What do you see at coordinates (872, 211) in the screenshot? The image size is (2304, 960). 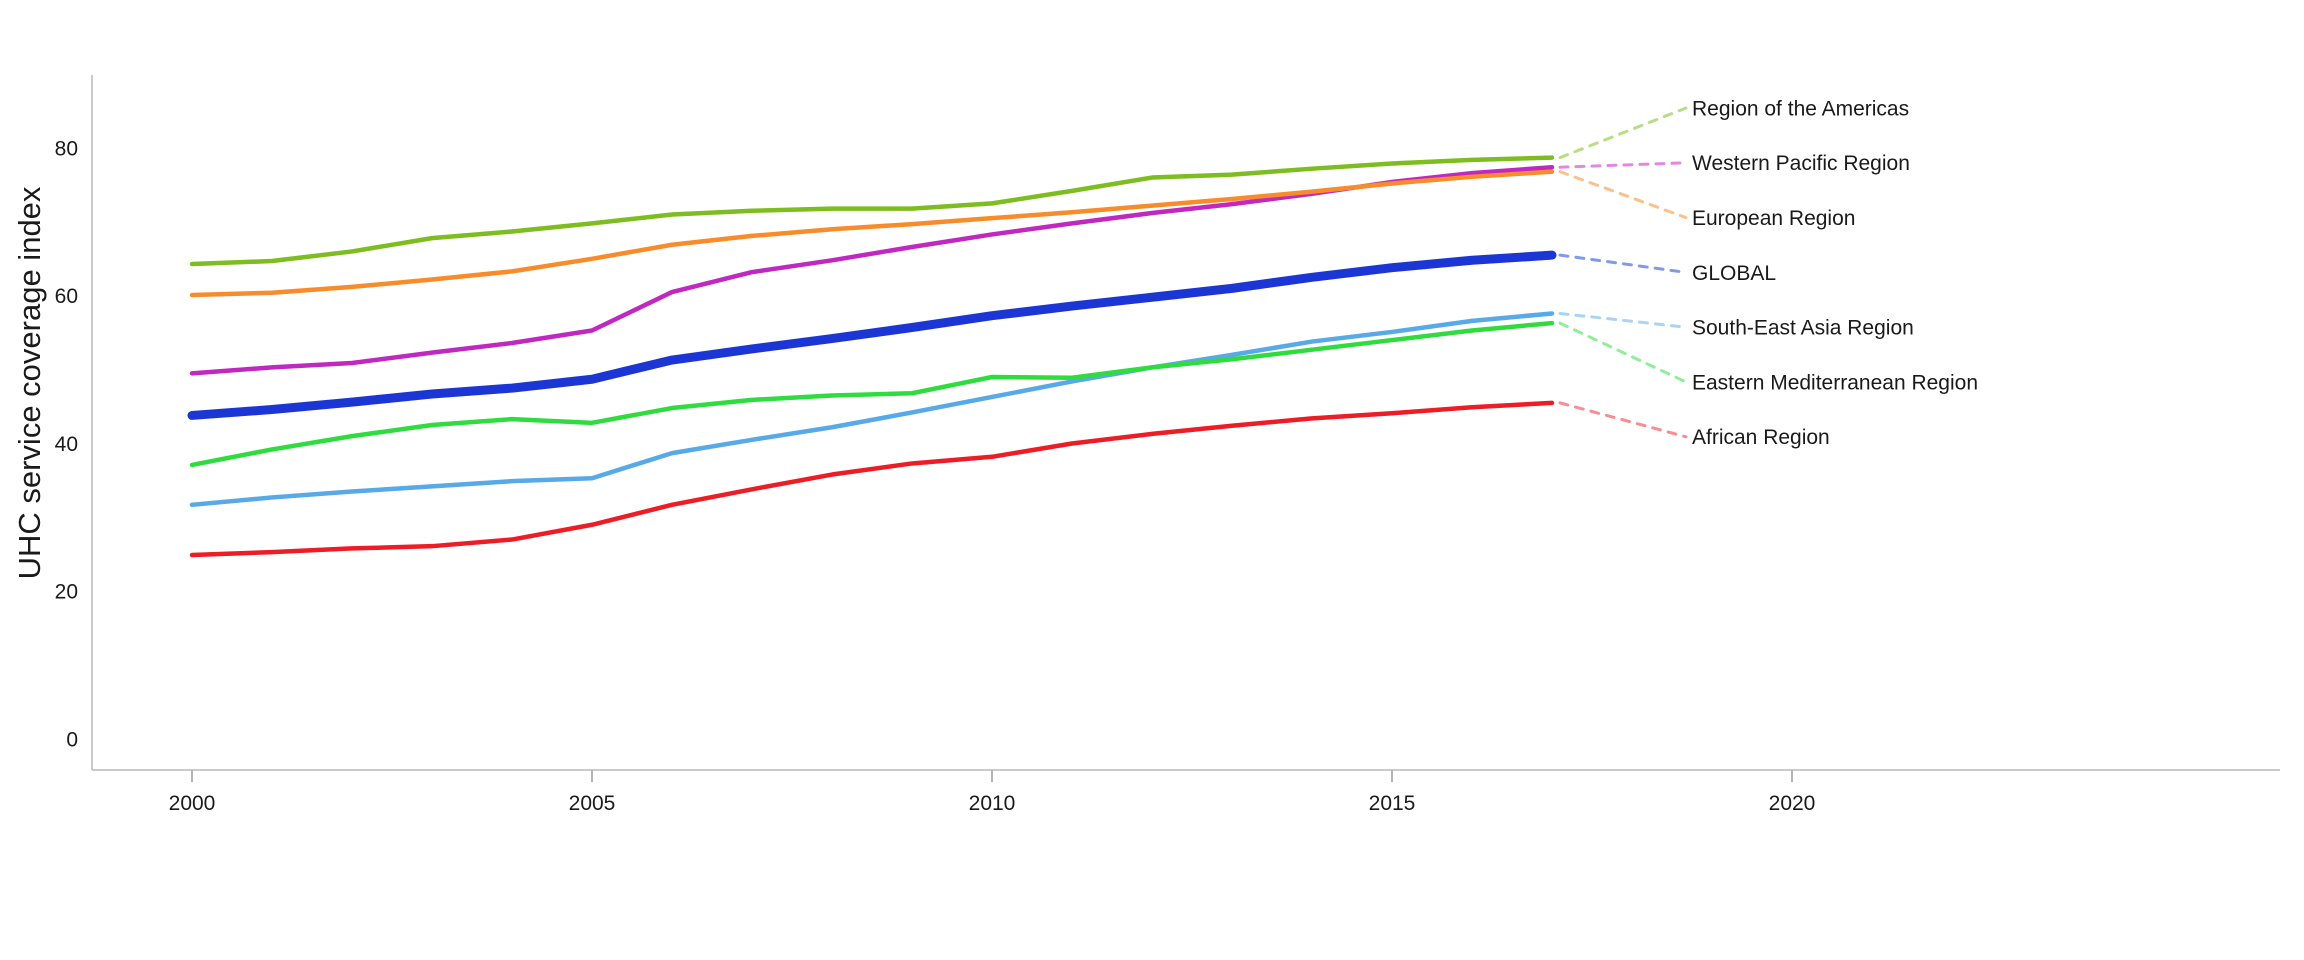 I see `series-line-region-of-the-americas` at bounding box center [872, 211].